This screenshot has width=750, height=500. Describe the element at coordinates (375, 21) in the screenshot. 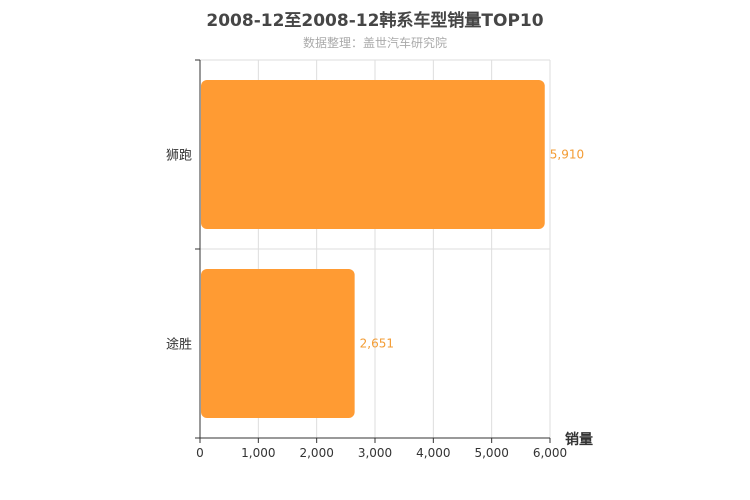

I see `chart-title: 2008-12至2008-12韩系车型销量TOP10` at that location.